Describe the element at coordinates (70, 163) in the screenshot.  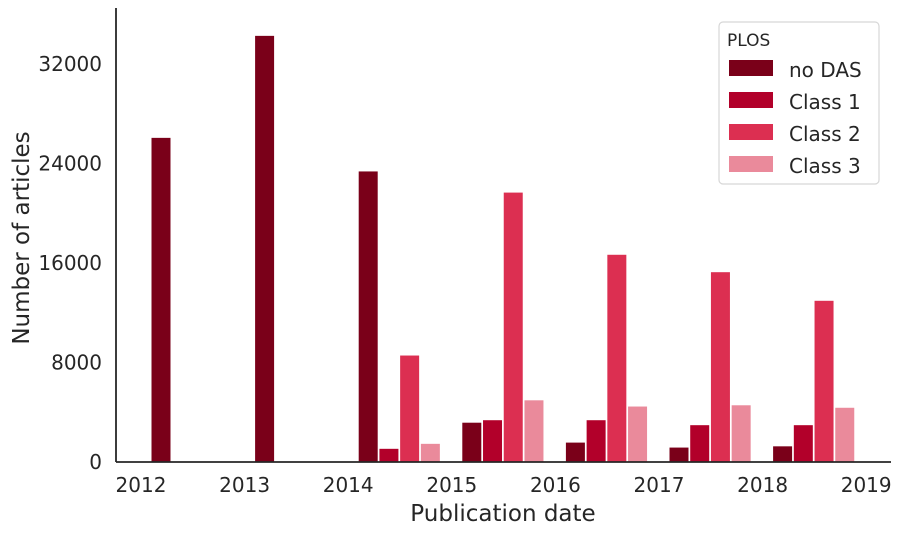
I see `y-tick-label: 24000` at that location.